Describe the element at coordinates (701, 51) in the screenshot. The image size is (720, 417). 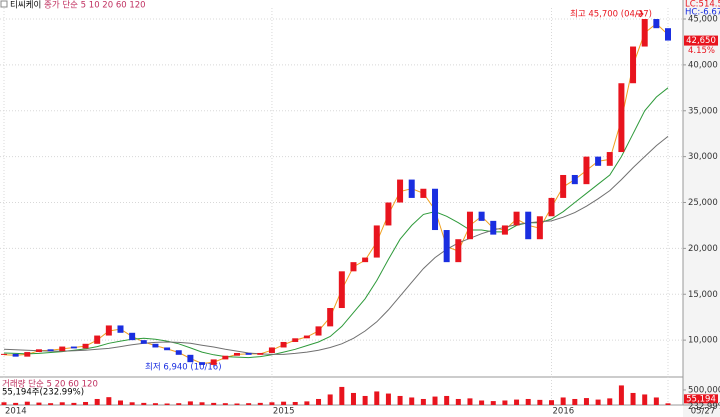
I see `change-label: 4.15%` at that location.